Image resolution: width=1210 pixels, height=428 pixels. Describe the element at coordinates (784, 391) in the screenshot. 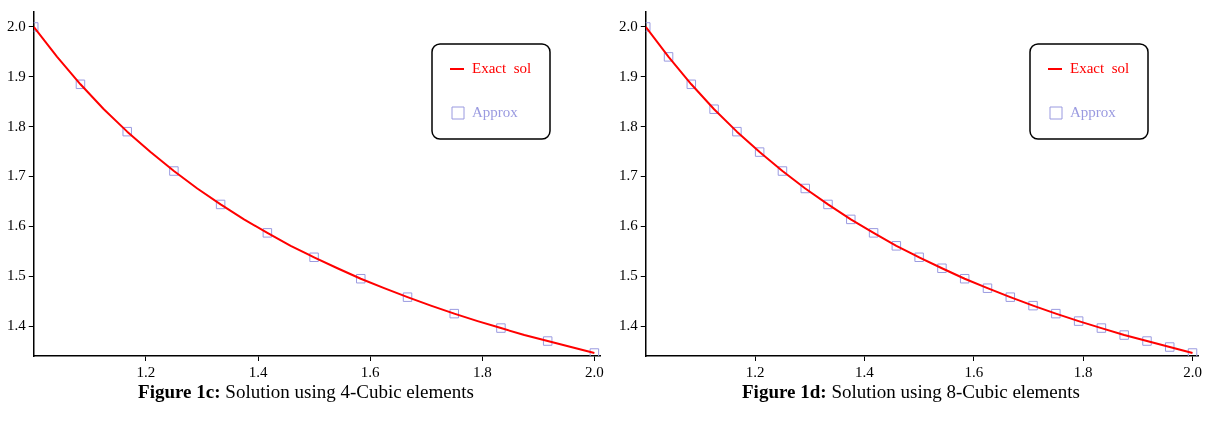

I see `text: Figure 1d:` at that location.